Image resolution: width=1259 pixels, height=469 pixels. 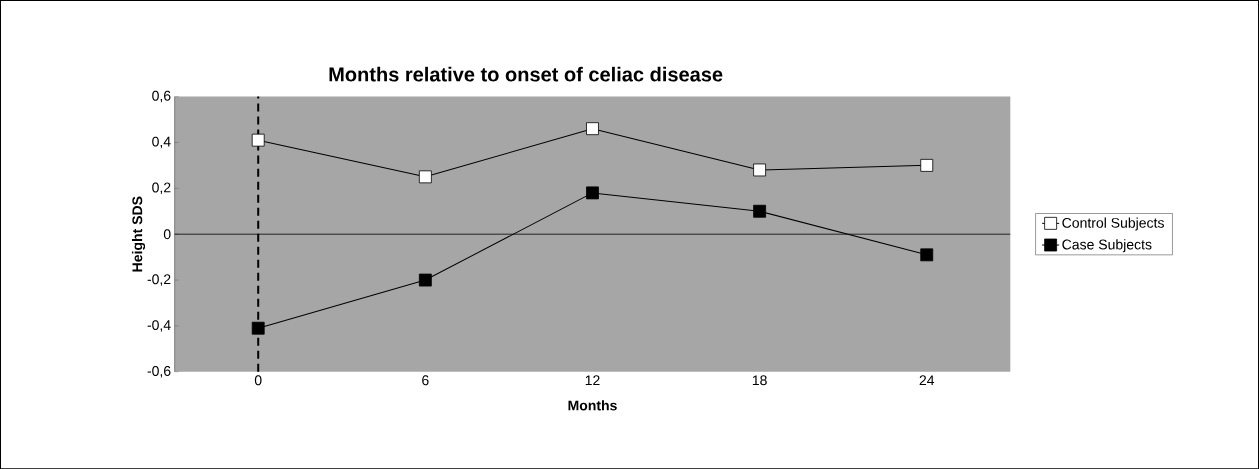 What do you see at coordinates (167, 234) in the screenshot?
I see `y-tick-label: 0` at bounding box center [167, 234].